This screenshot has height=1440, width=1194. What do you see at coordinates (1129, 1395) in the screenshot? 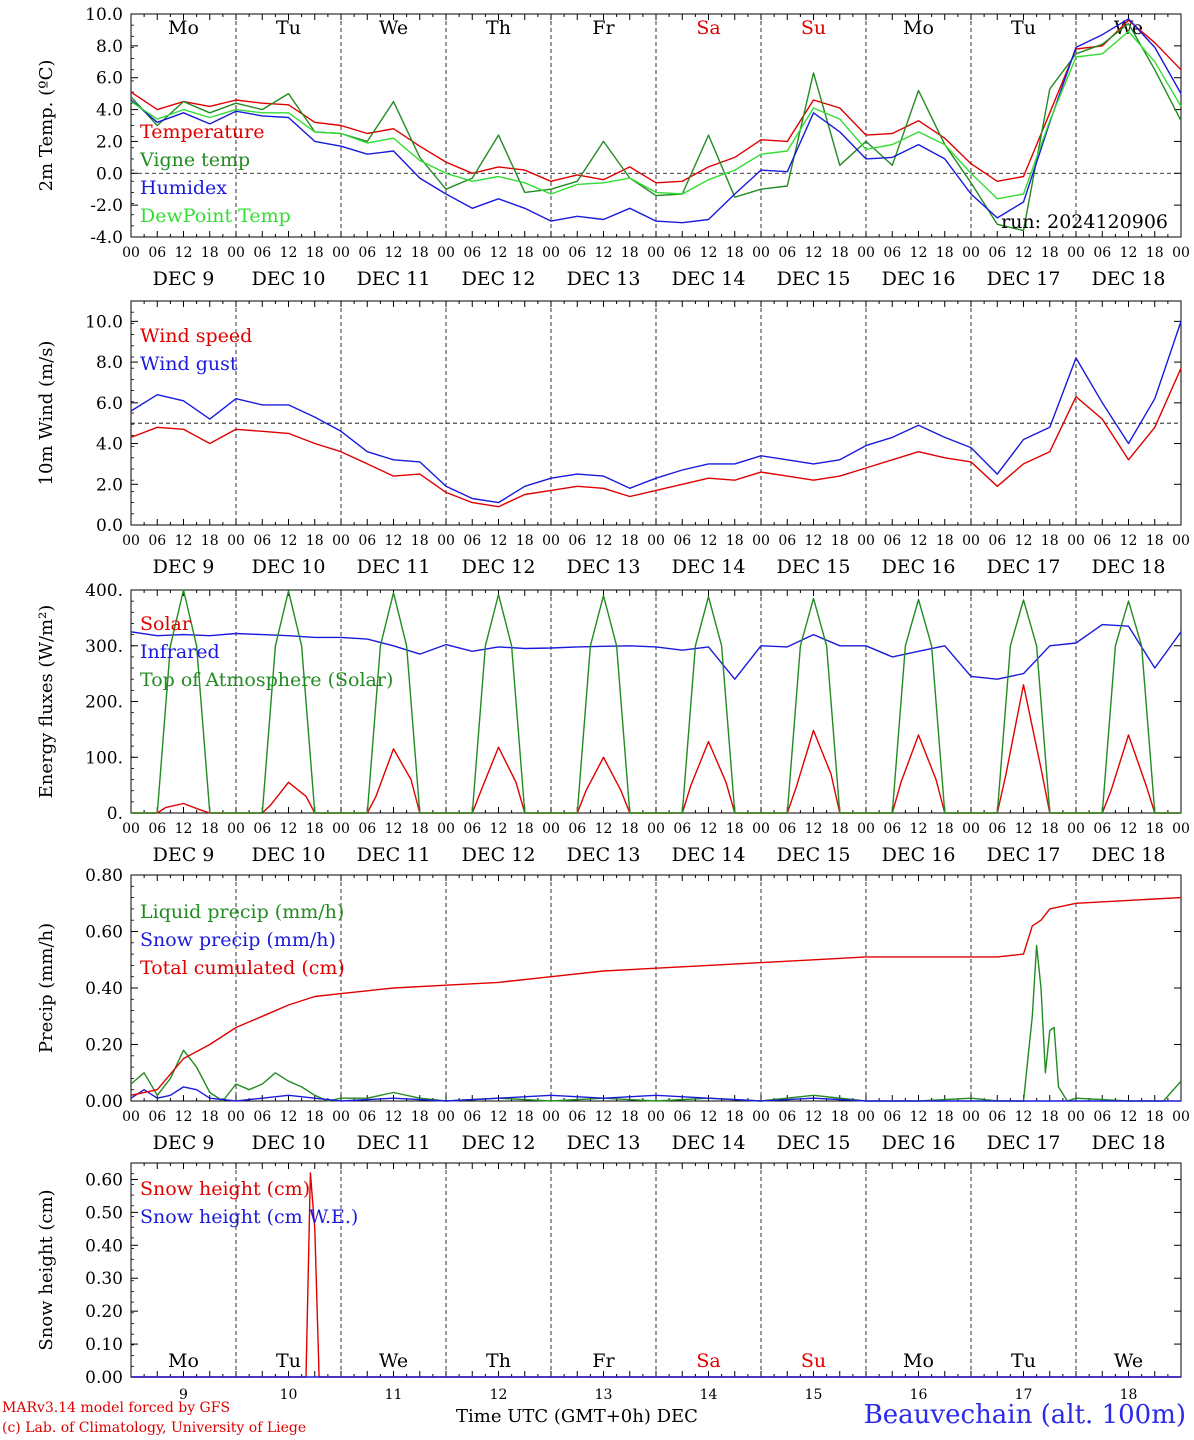
I see `day-number-label: 18` at bounding box center [1129, 1395].